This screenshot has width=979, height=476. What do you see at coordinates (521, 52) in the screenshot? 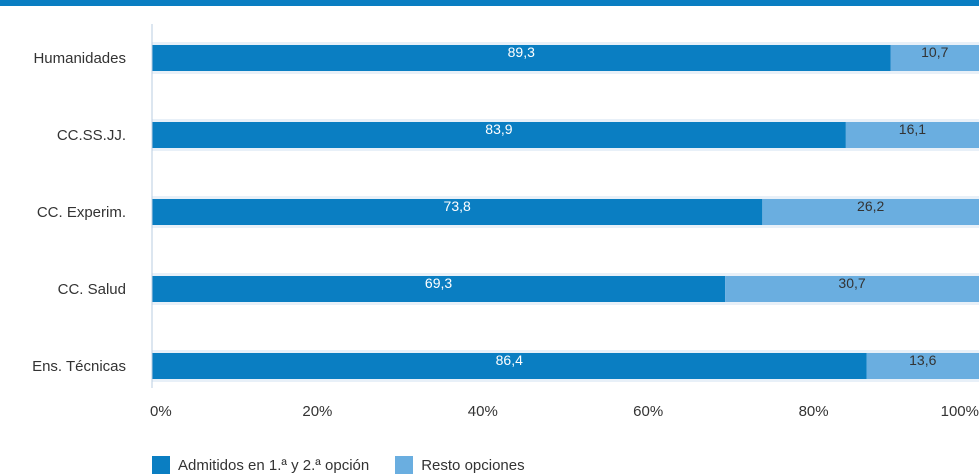
I see `value-label-series1: 89,3` at bounding box center [521, 52].